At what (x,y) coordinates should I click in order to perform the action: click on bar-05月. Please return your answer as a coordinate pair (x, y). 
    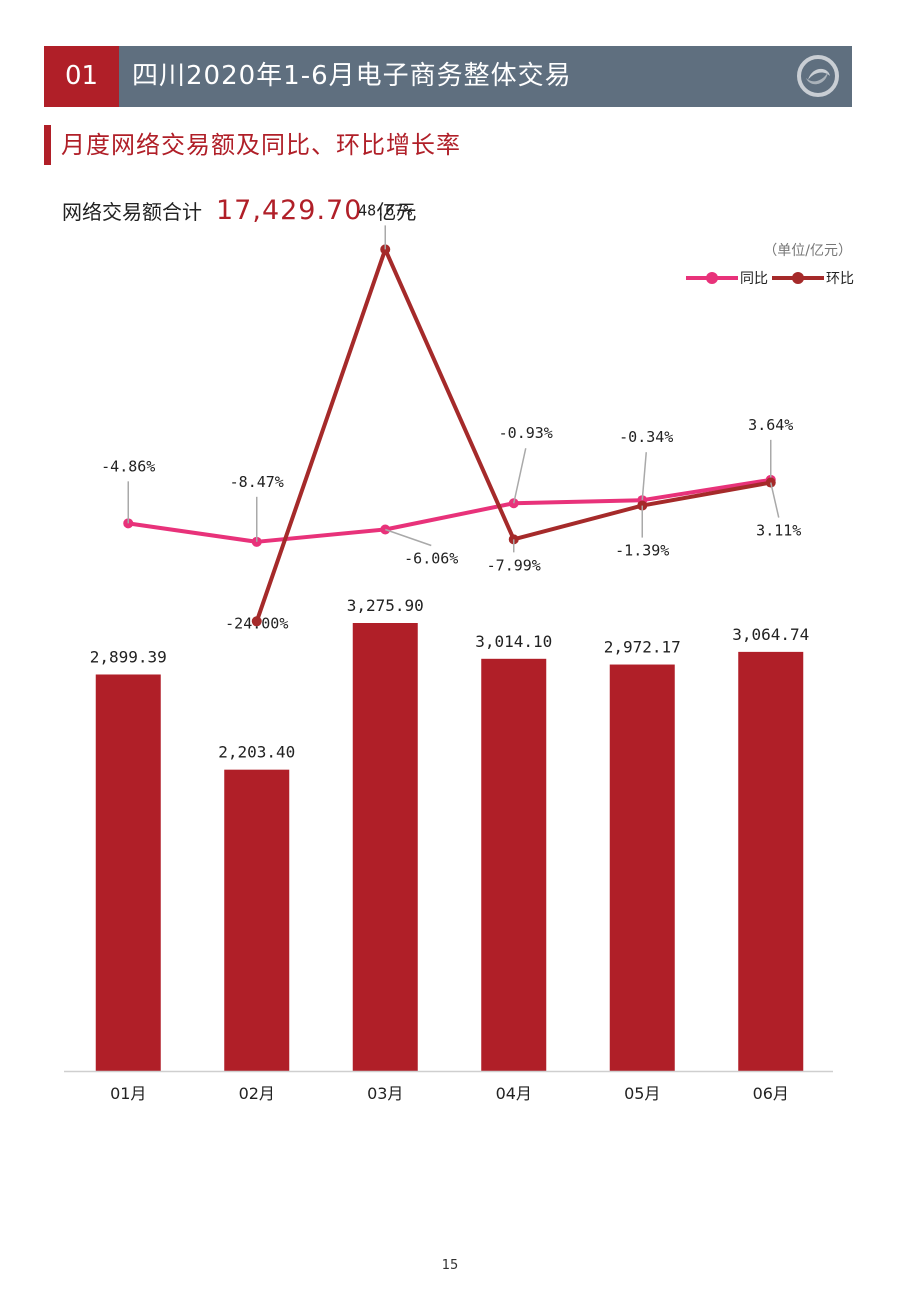
    Looking at the image, I should click on (642, 867).